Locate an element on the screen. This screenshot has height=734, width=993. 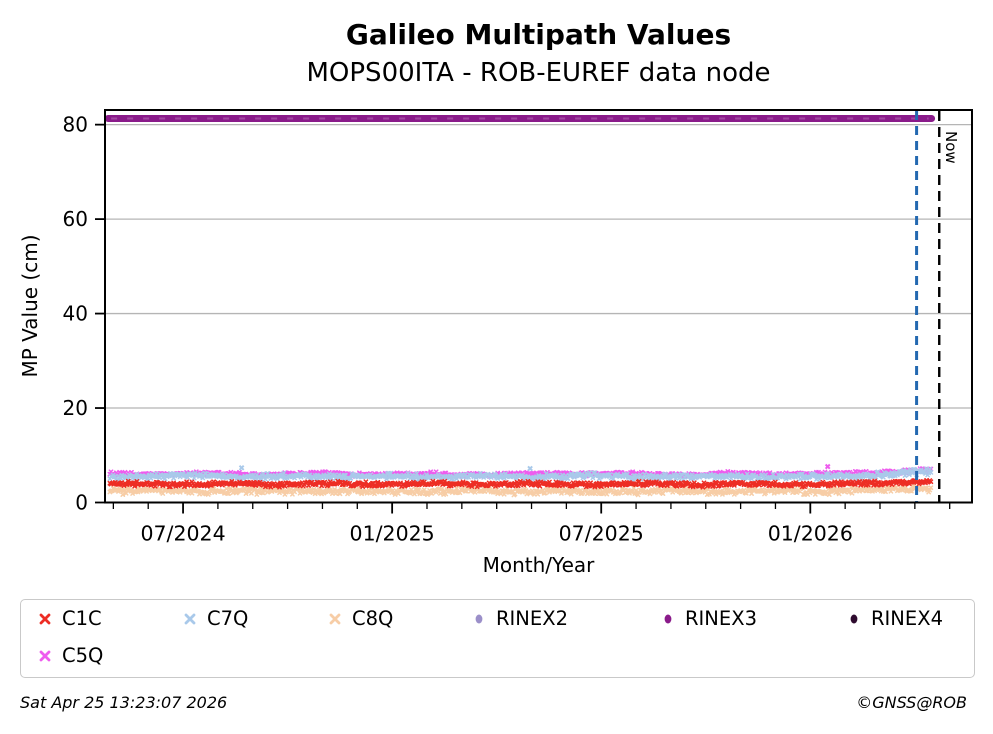
series-c1c-points is located at coordinates (520, 483).